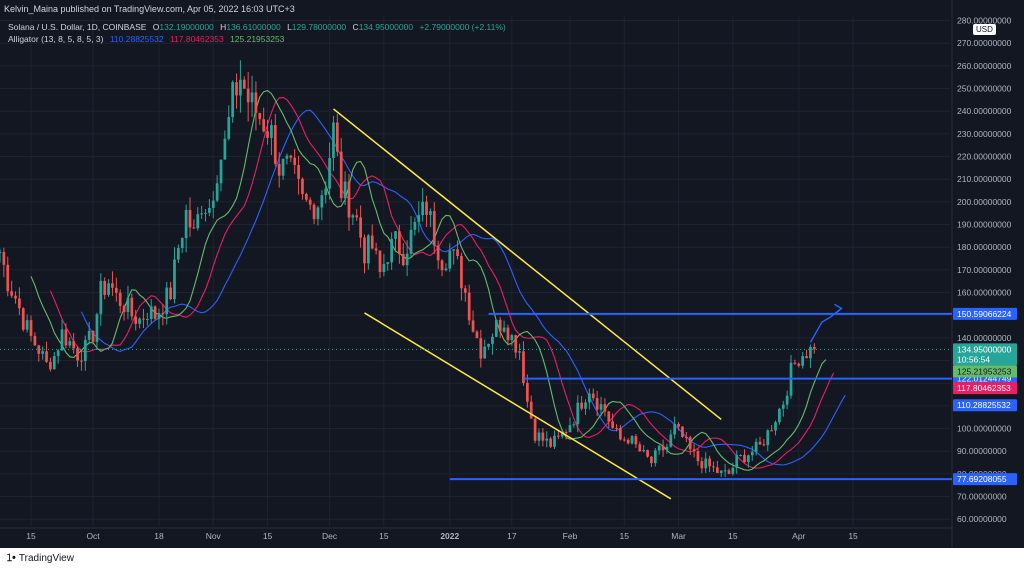  I want to click on y-tick-label: 100.00000000, so click(984, 429).